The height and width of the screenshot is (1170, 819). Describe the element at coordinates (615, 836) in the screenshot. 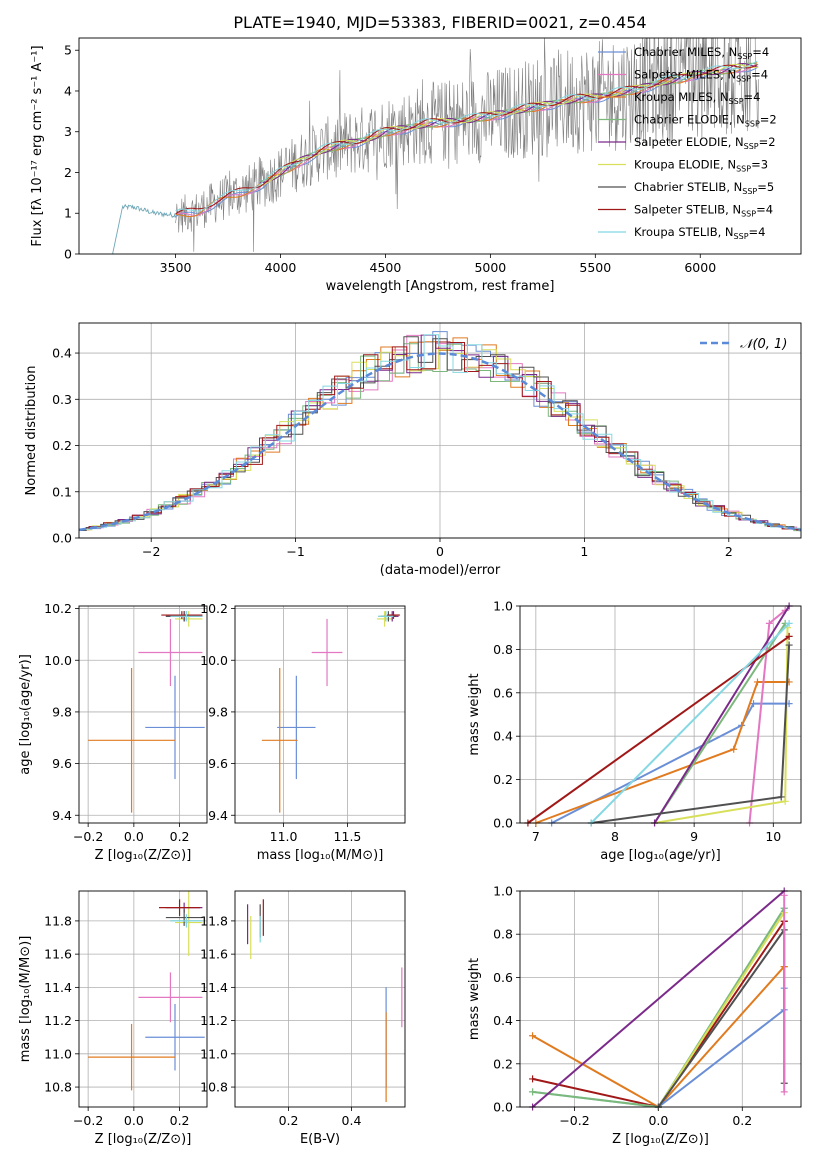

I see `x-tick-label: 8` at that location.